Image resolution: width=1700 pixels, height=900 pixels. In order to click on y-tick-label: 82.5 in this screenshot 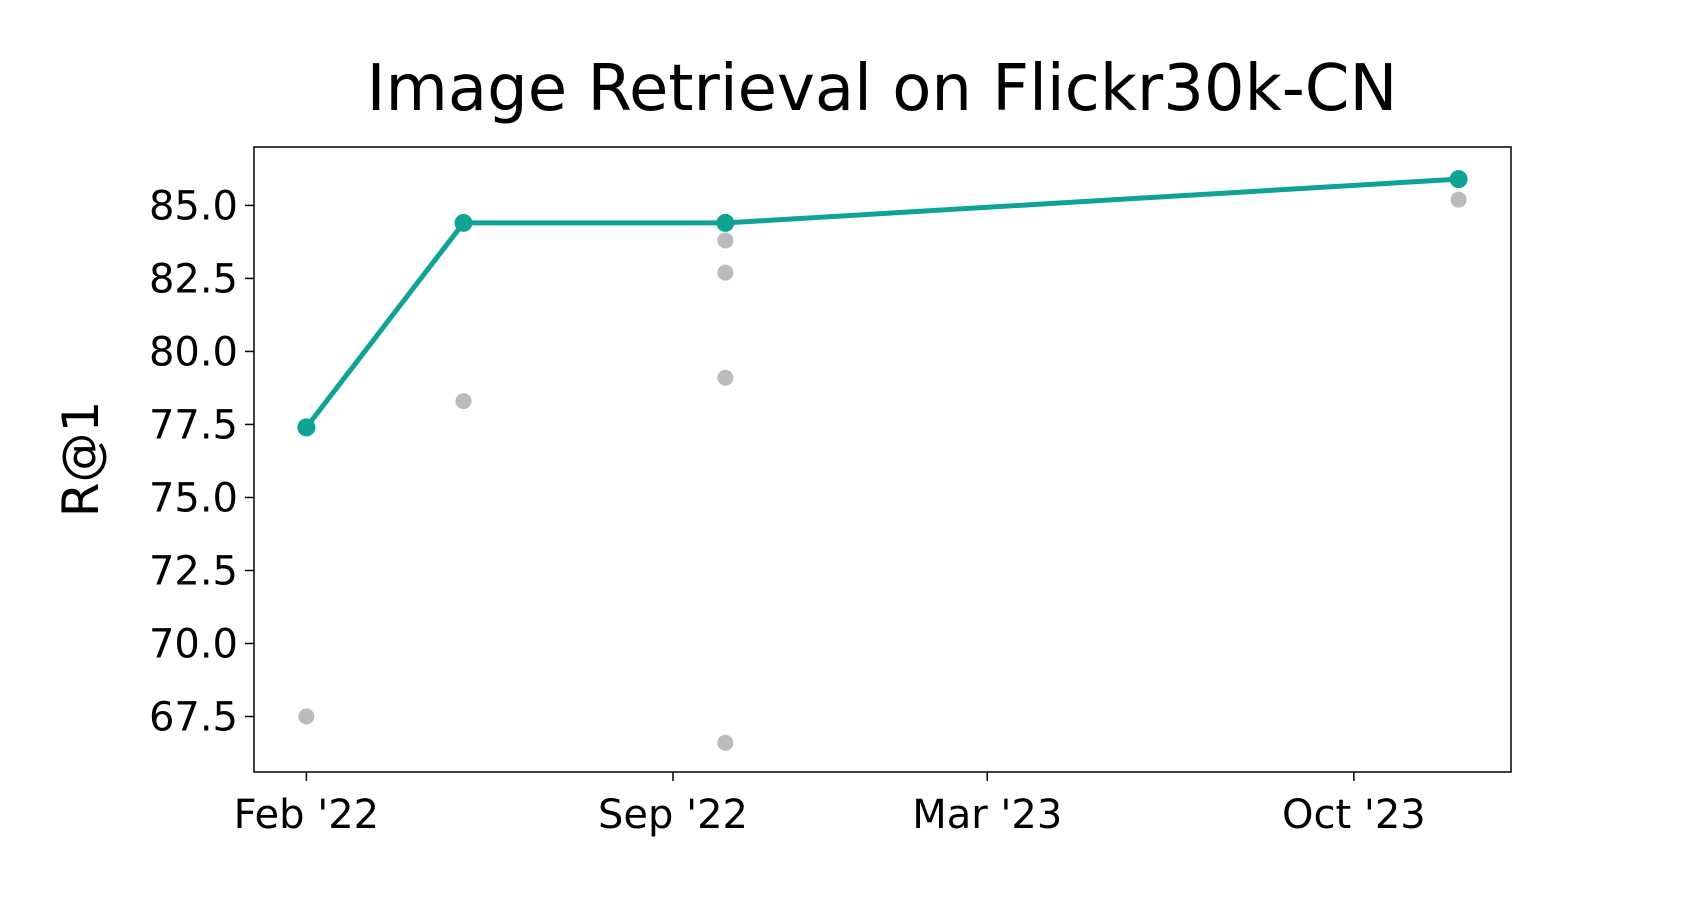, I will do `click(193, 279)`.